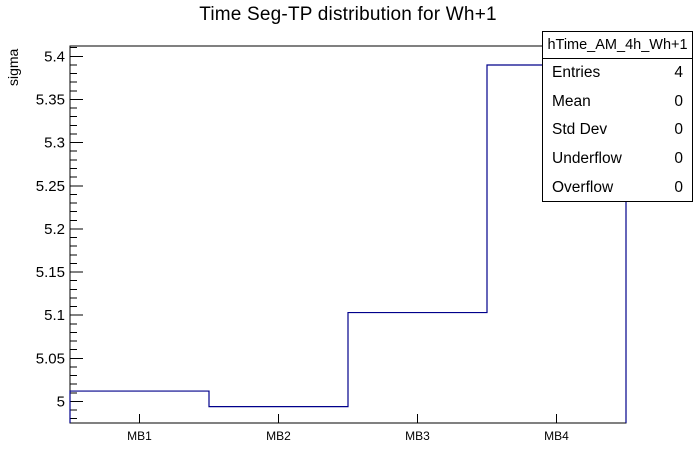 The height and width of the screenshot is (472, 696). Describe the element at coordinates (139, 436) in the screenshot. I see `x-tick-label: MB1` at that location.